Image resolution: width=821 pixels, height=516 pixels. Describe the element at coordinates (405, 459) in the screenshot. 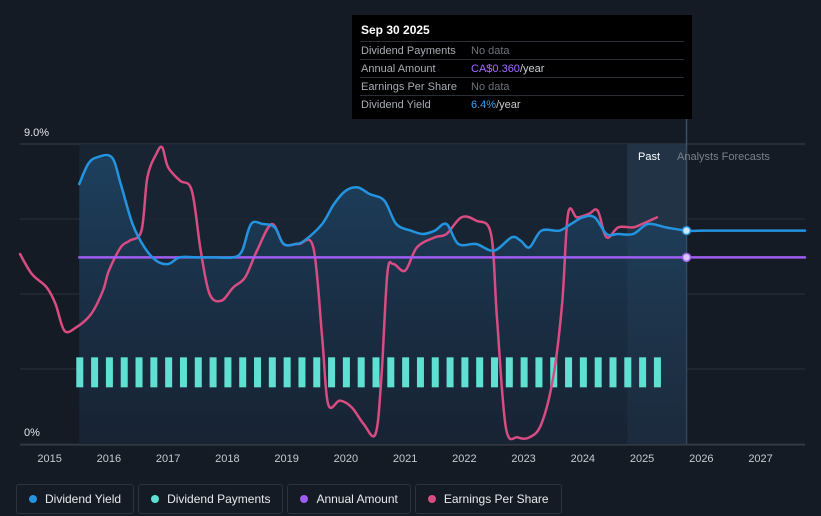

I see `x-tick-label: 2021` at that location.